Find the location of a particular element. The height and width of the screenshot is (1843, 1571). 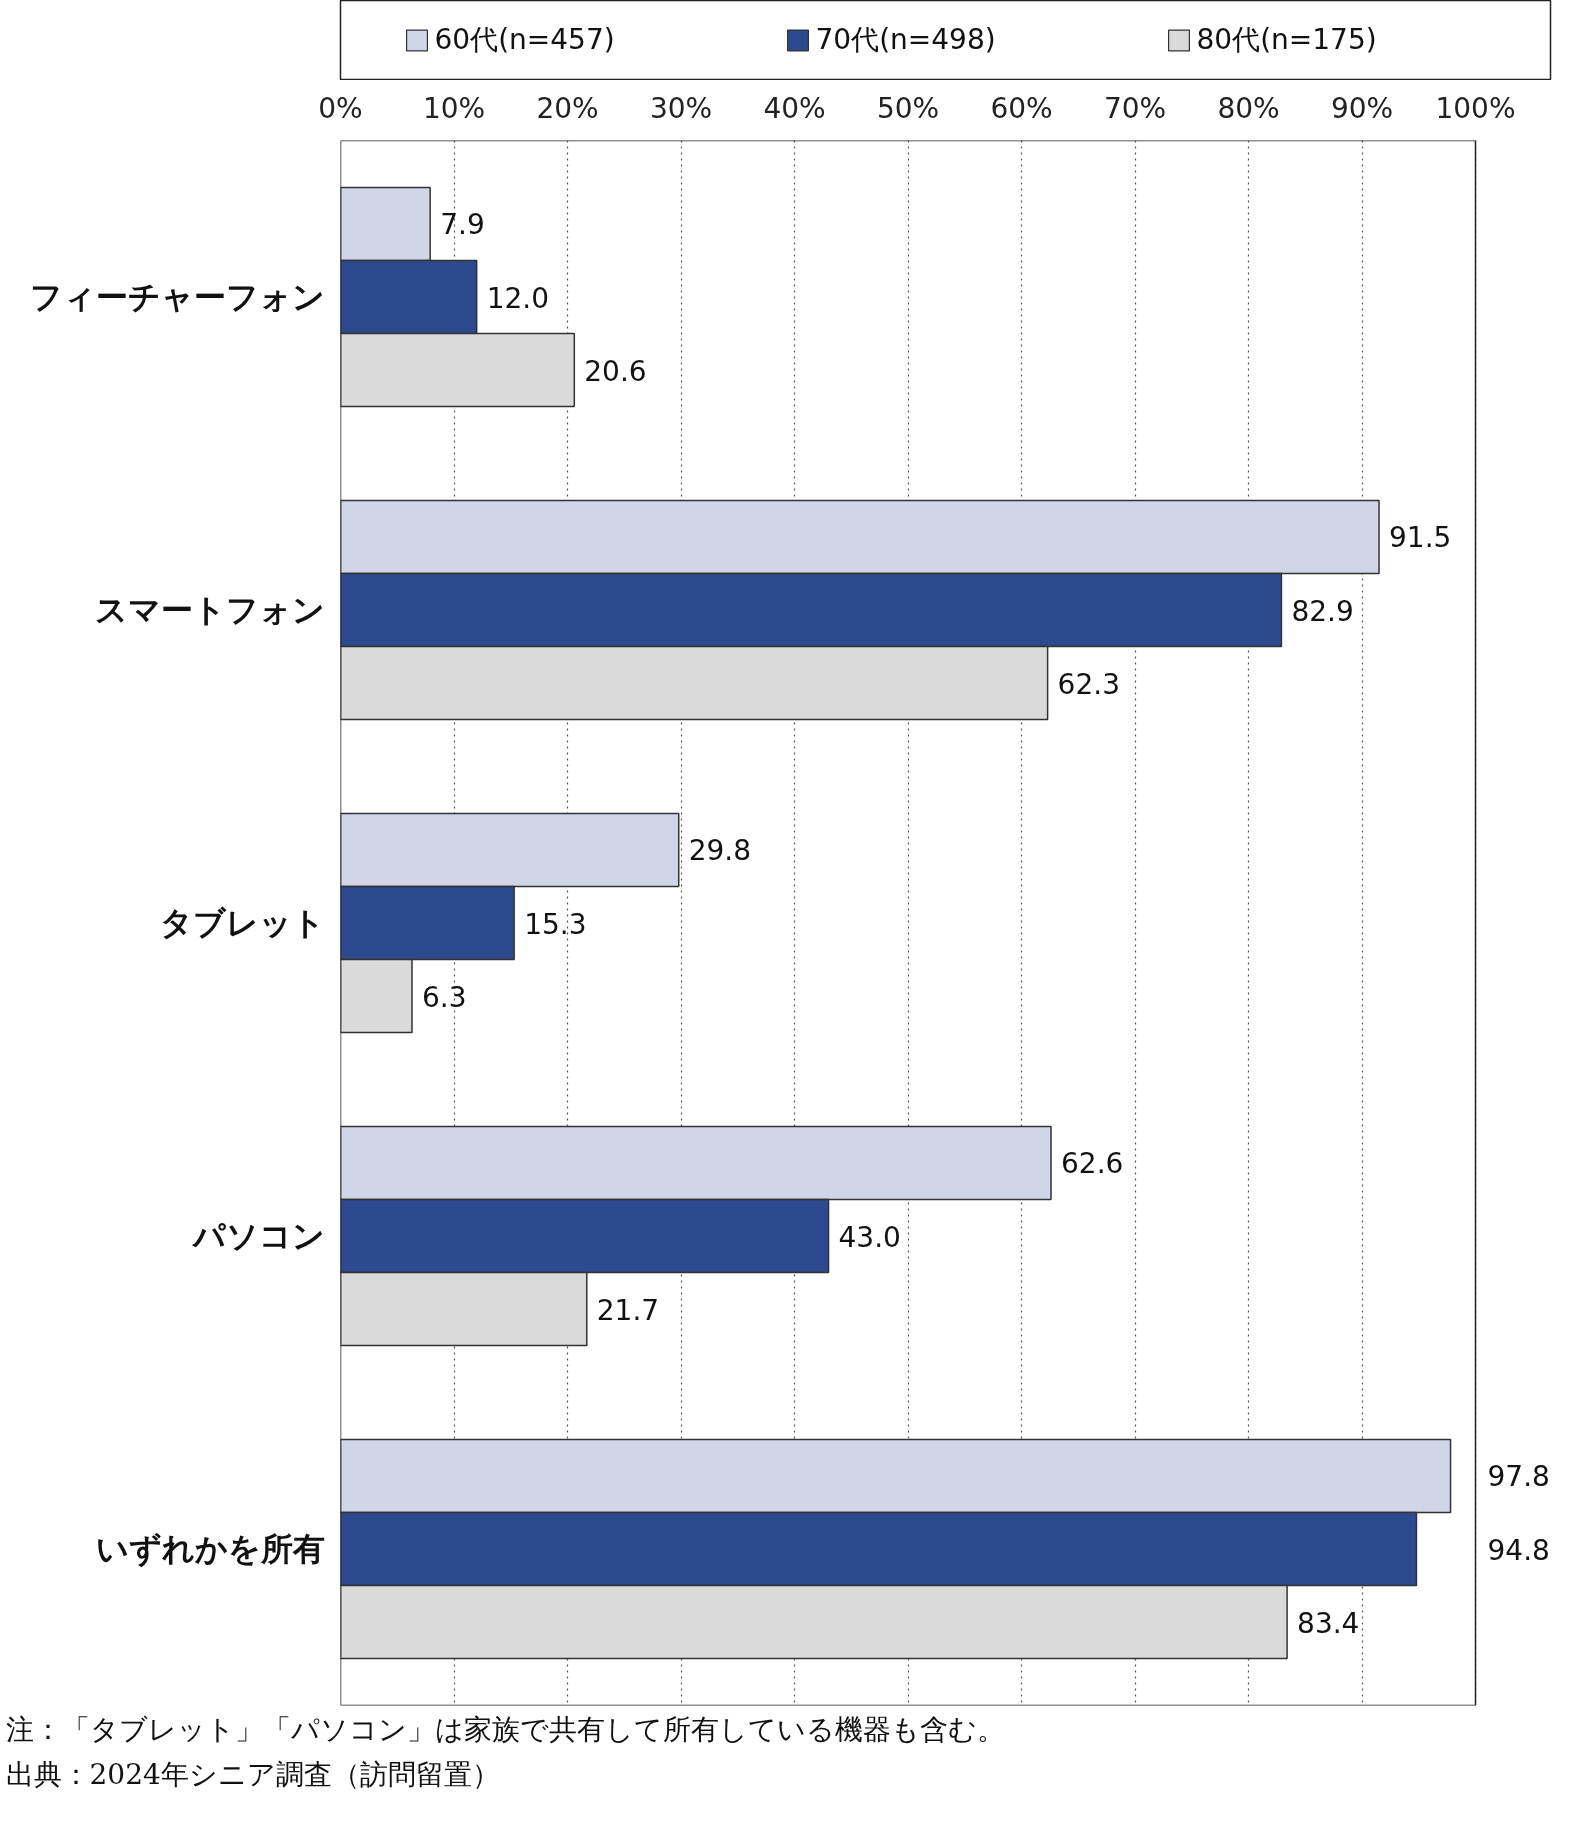

data-label: 7.9 is located at coordinates (462, 225).